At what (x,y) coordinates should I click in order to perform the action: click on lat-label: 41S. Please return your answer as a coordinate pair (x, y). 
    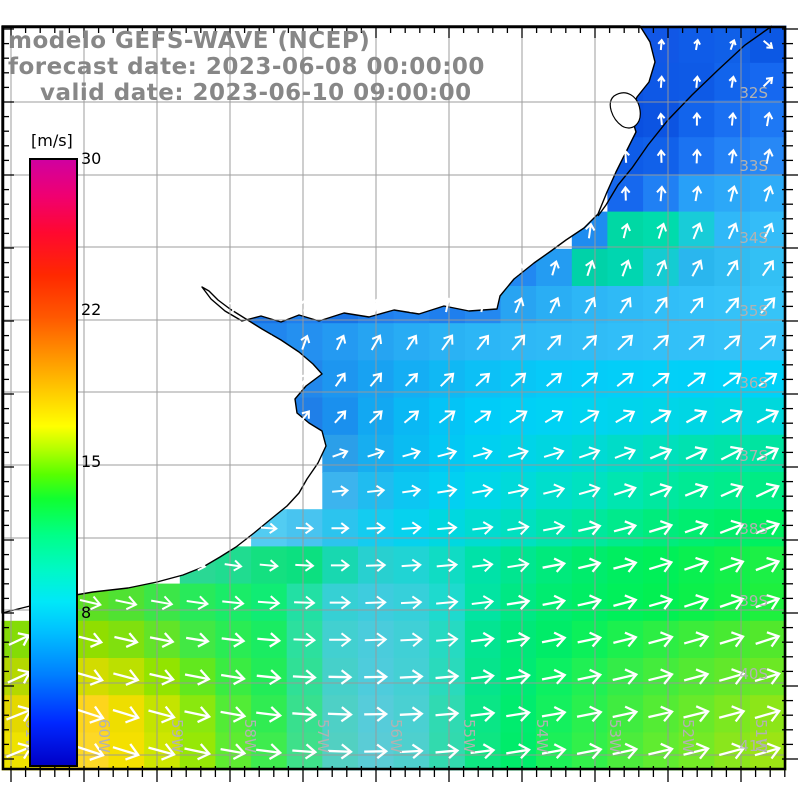
    Looking at the image, I should click on (753, 746).